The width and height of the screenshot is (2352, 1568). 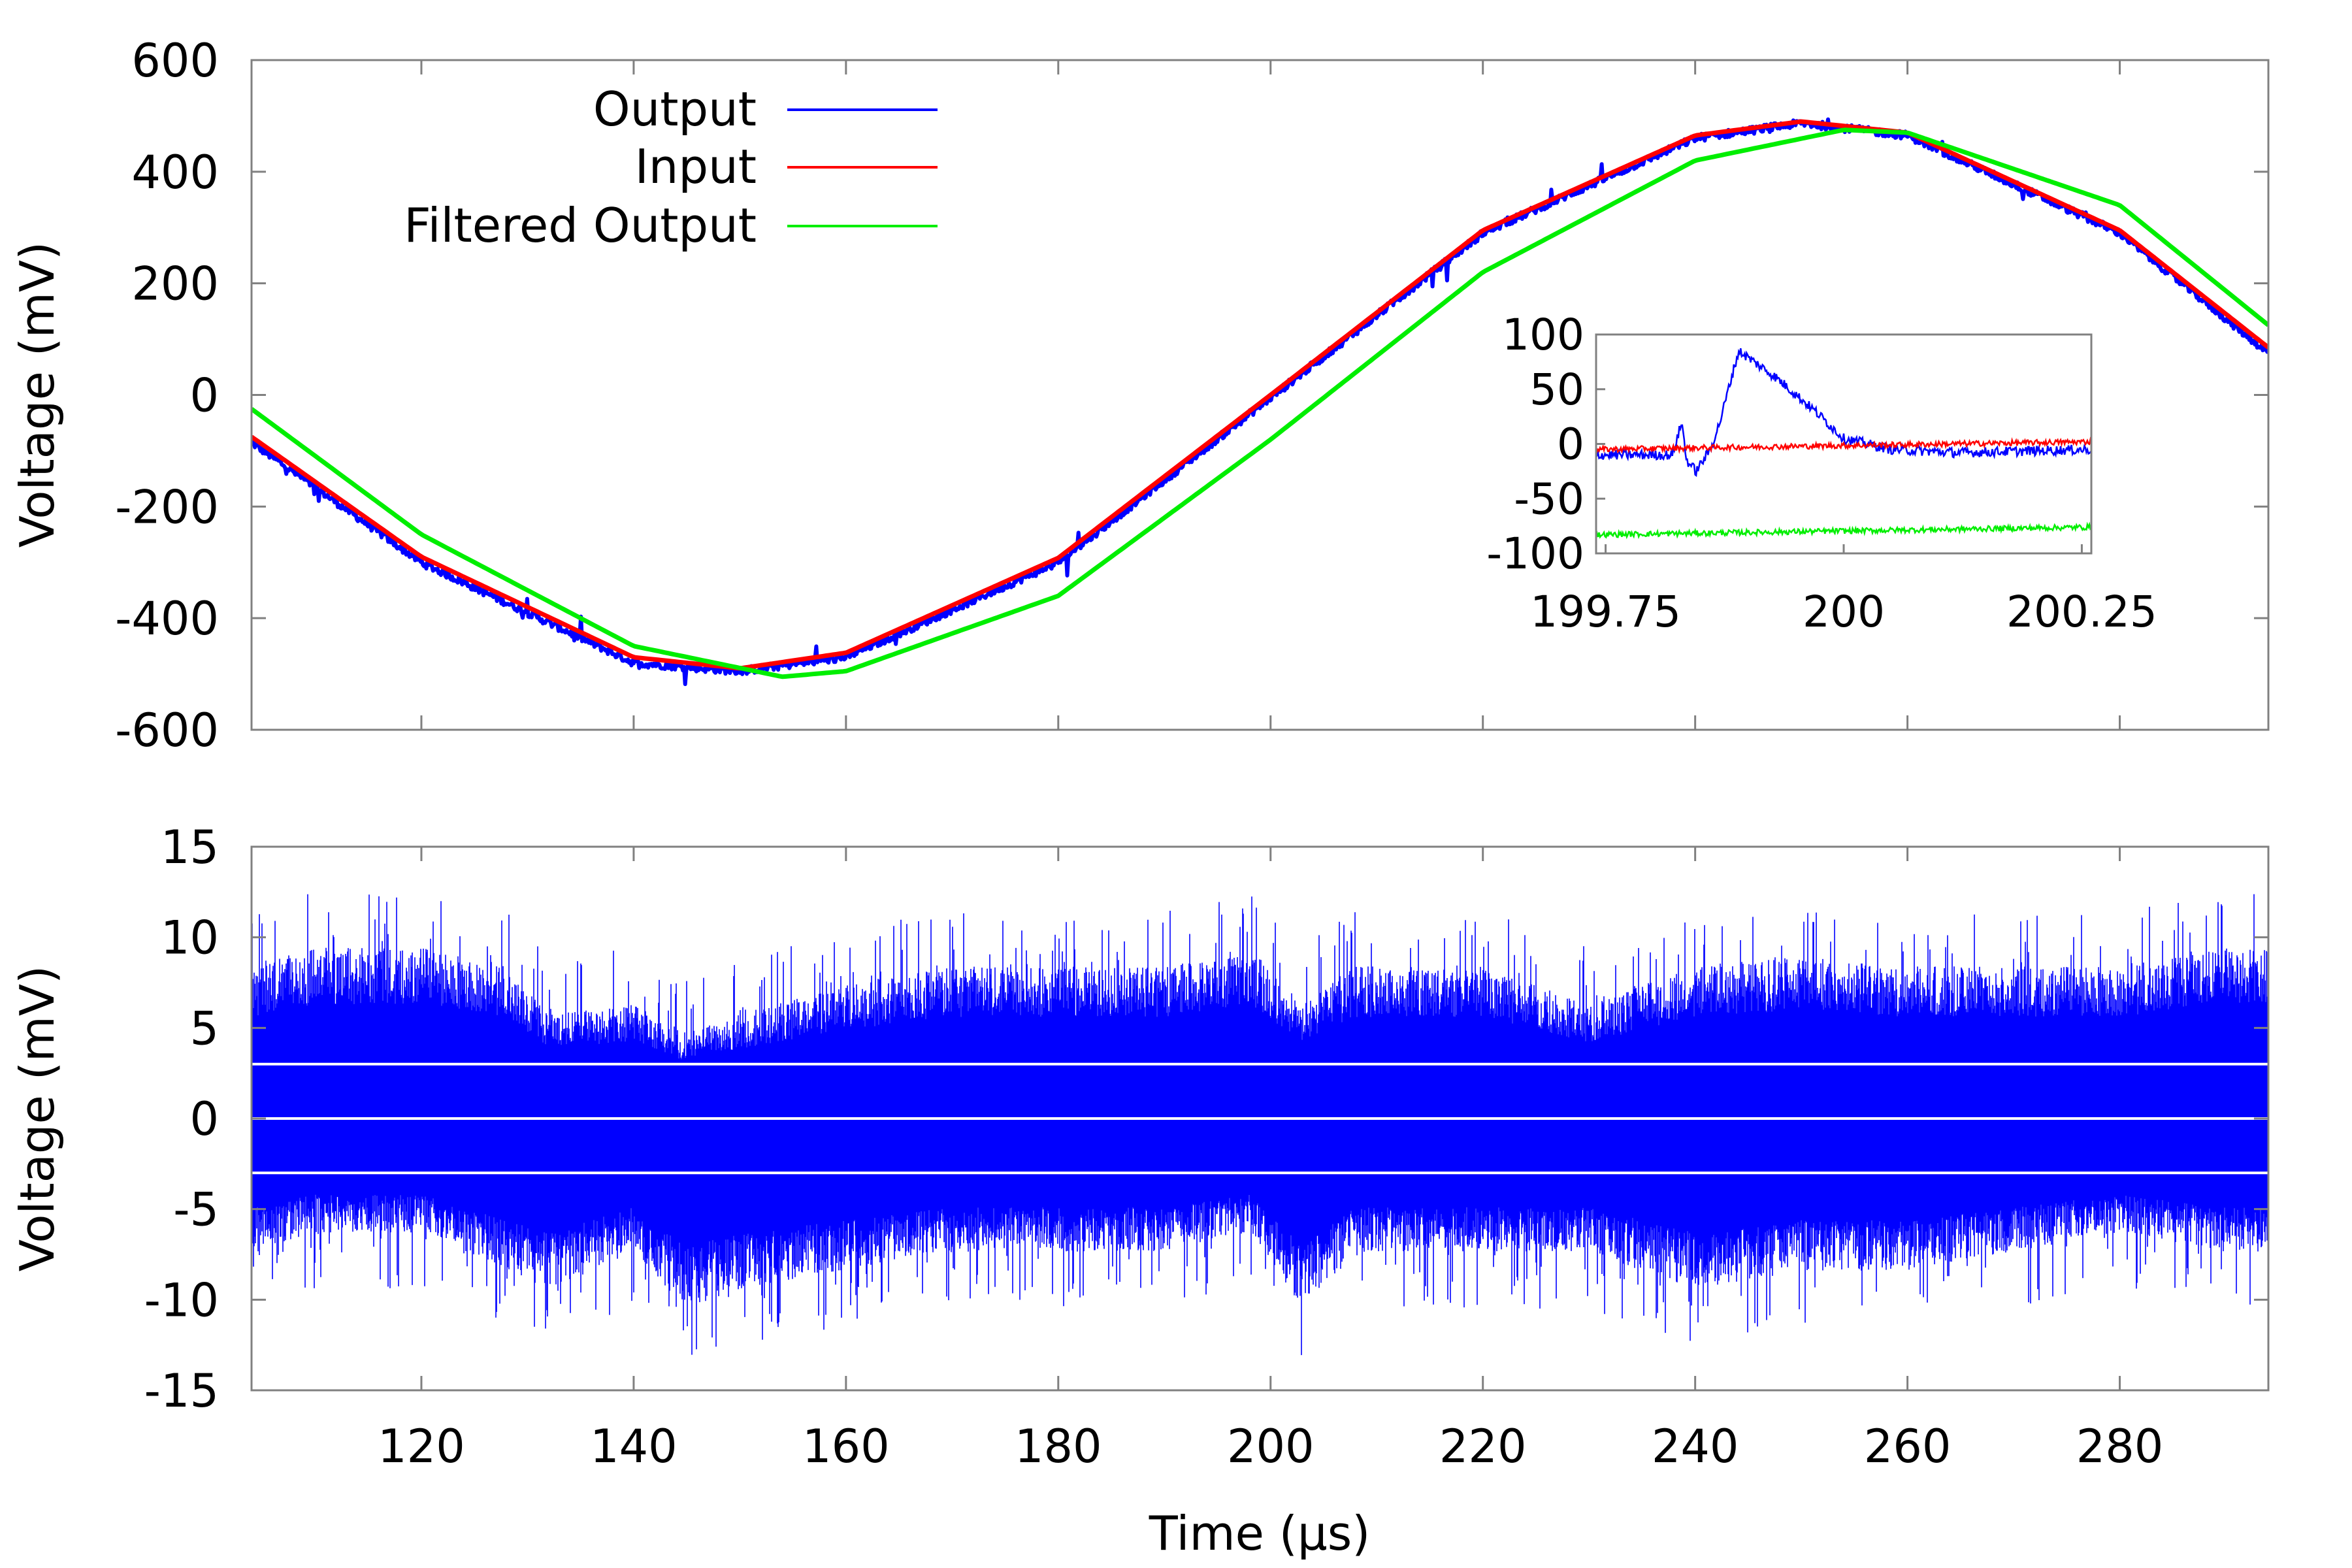 What do you see at coordinates (175, 284) in the screenshot?
I see `top-y-tick-label: 200` at bounding box center [175, 284].